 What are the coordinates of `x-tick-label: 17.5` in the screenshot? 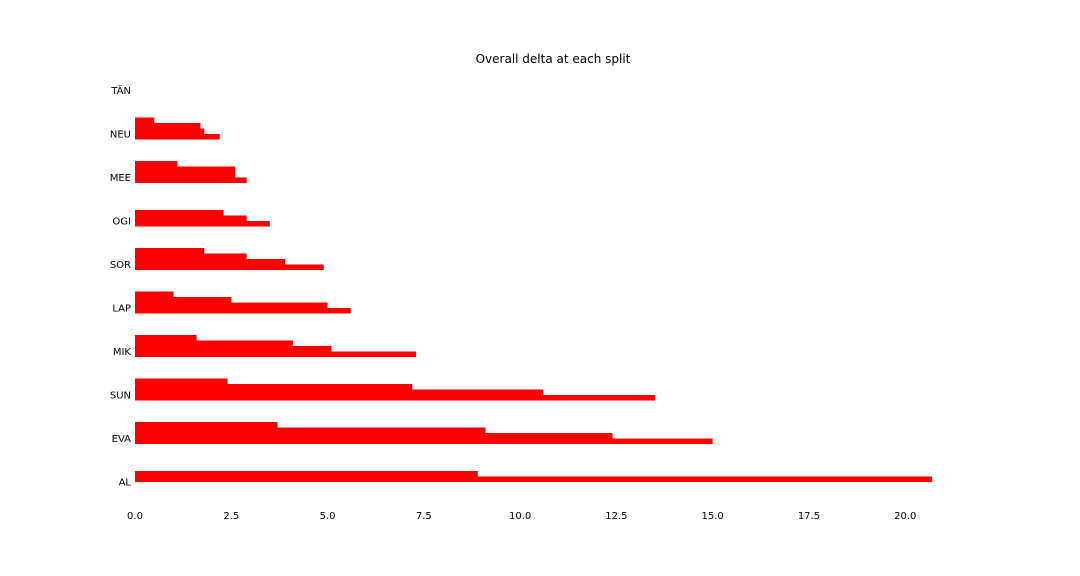 It's located at (809, 516).